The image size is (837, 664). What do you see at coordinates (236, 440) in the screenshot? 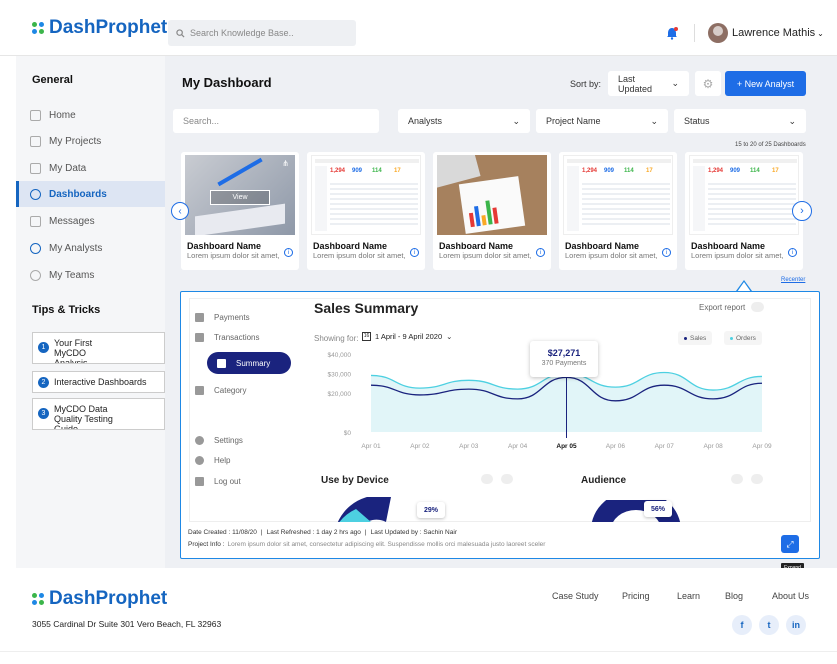
I see `preview-nav-settings: Settings` at bounding box center [236, 440].